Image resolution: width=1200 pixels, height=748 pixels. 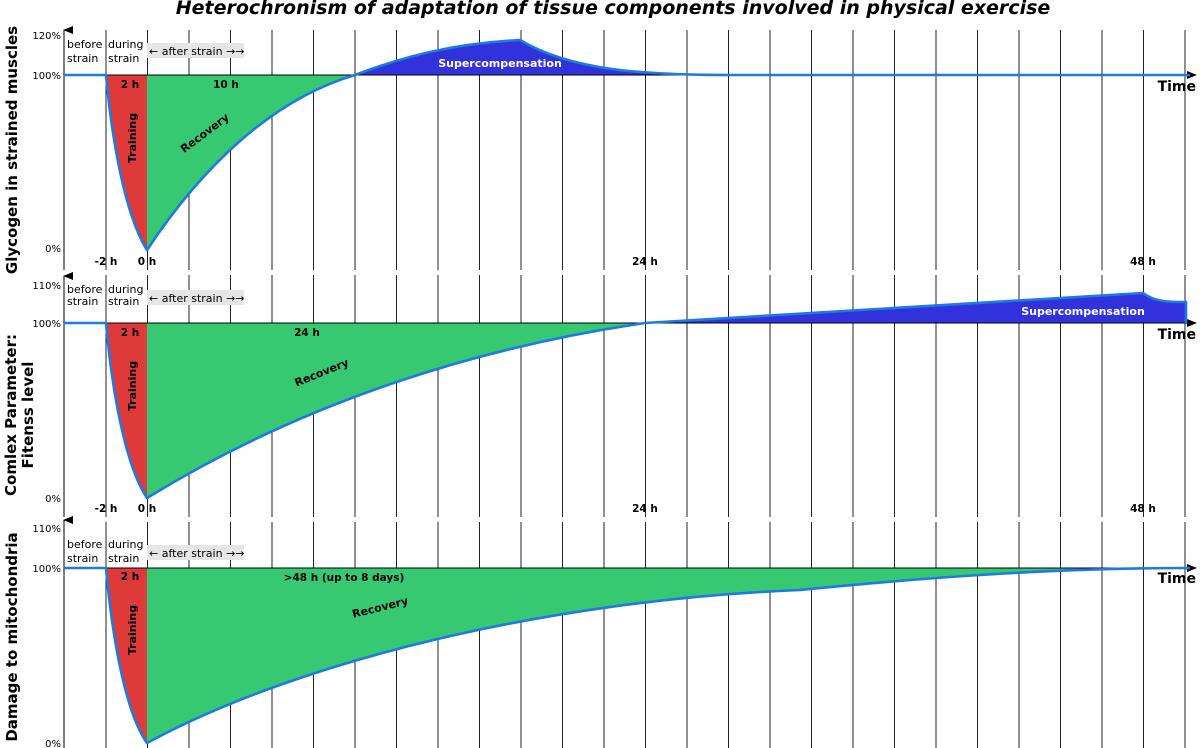 What do you see at coordinates (28, 415) in the screenshot?
I see `y-axis-label-line2: Fitenss level` at bounding box center [28, 415].